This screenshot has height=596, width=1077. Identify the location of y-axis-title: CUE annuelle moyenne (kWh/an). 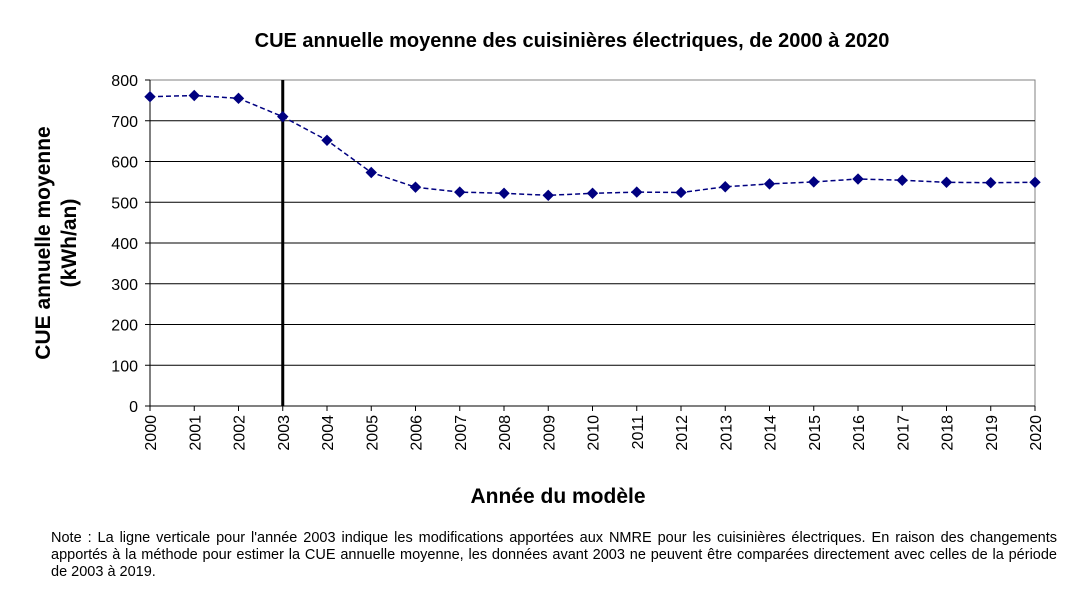
(56, 242).